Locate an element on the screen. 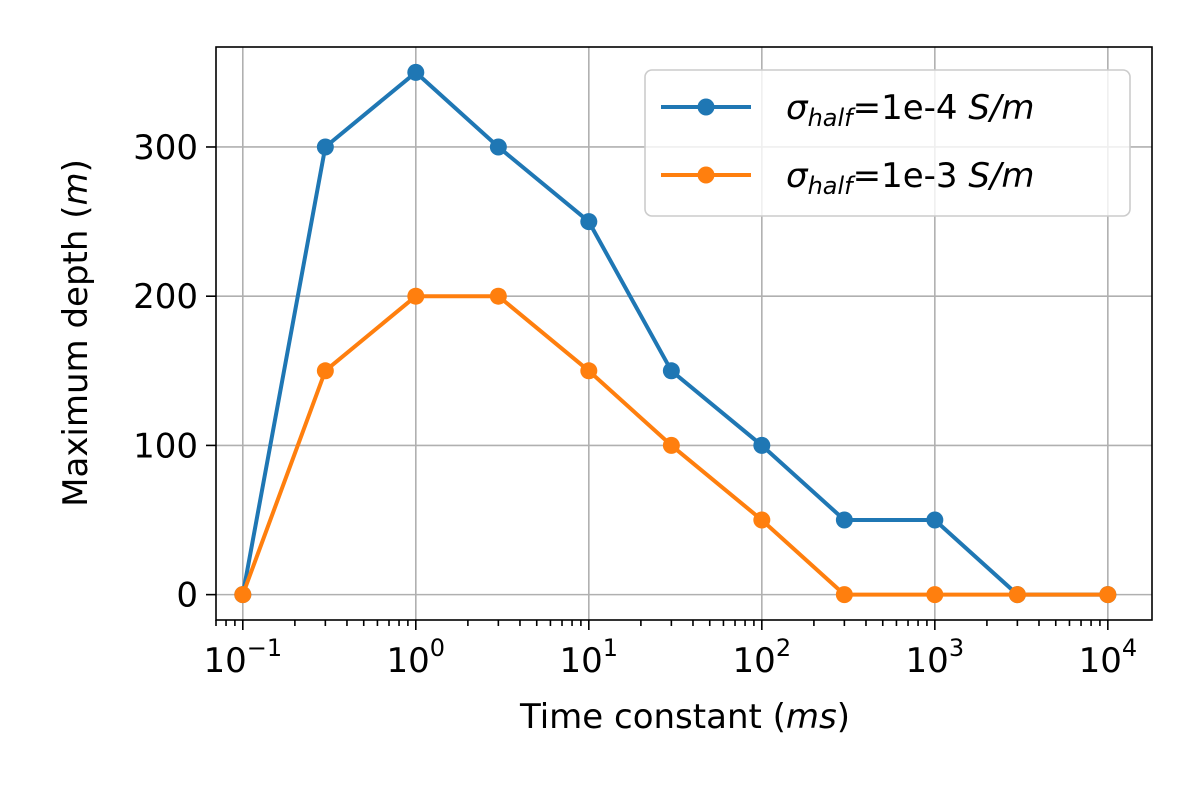 The width and height of the screenshot is (1200, 800). y-tick-label: 100 is located at coordinates (165, 446).